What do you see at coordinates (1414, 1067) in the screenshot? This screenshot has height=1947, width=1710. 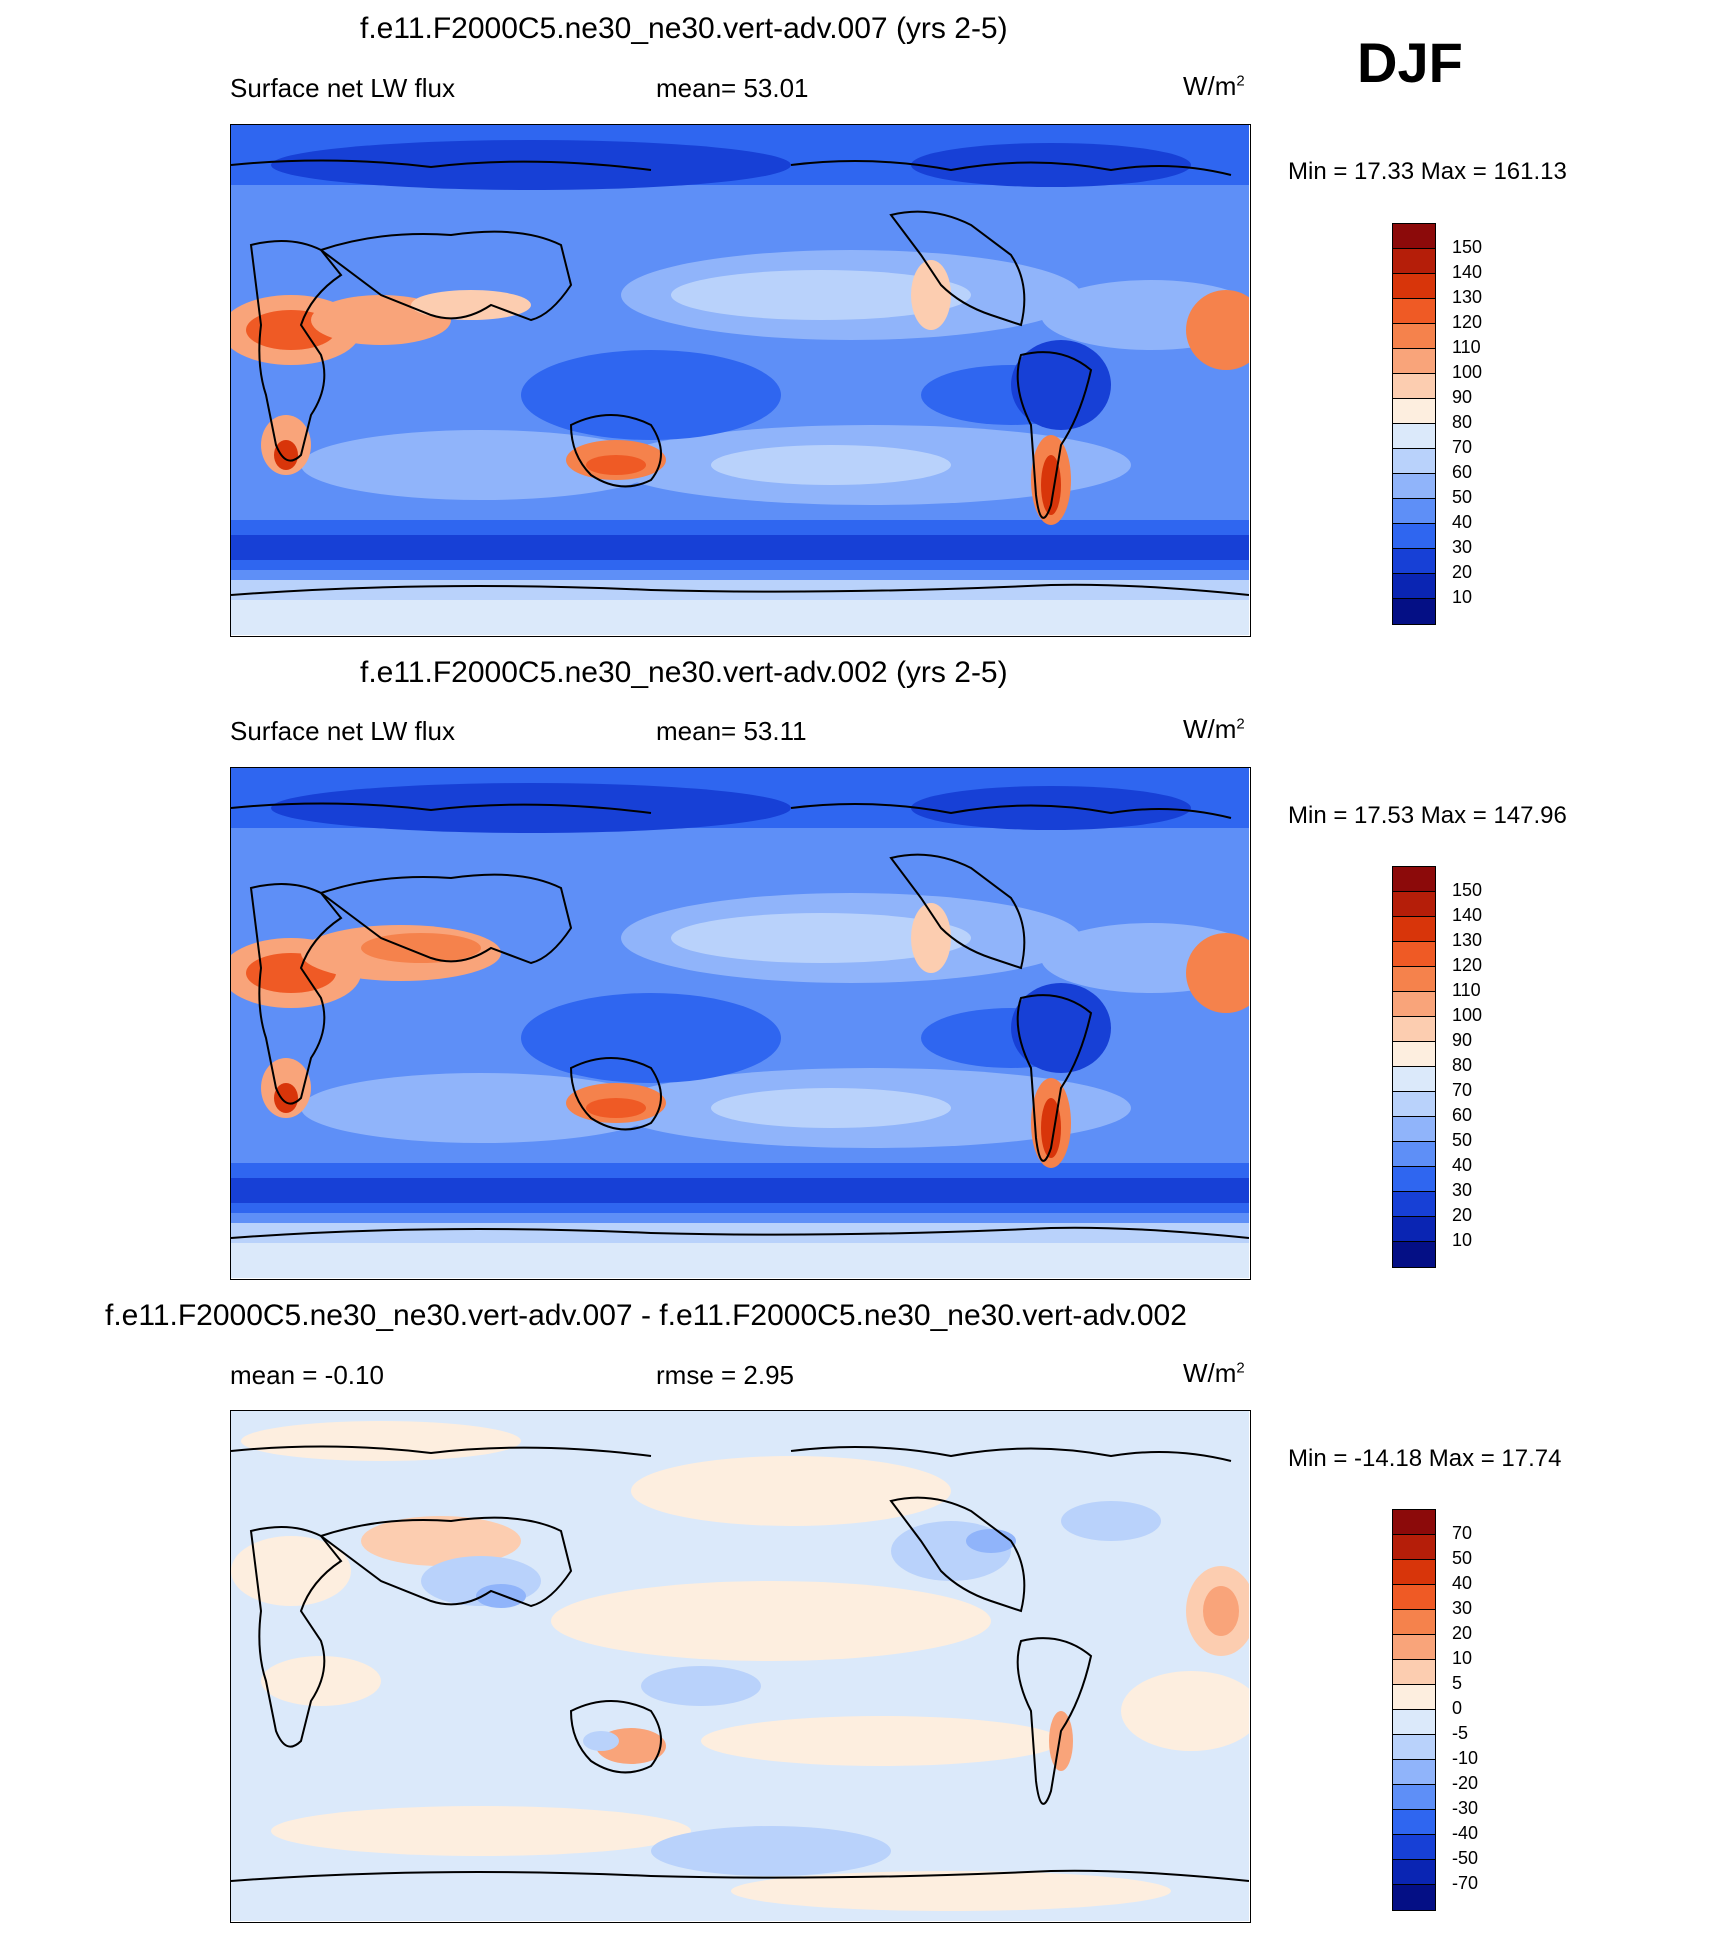 I see `panel-2-colorbar` at bounding box center [1414, 1067].